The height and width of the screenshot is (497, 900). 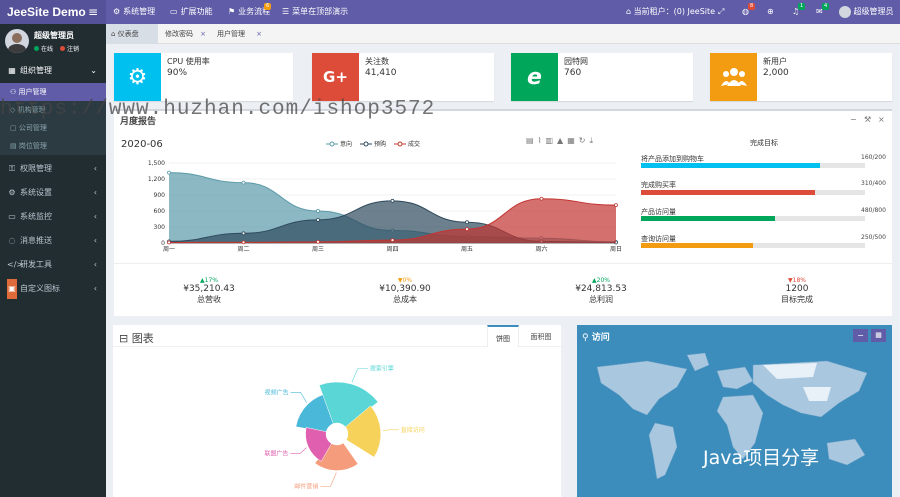 I want to click on sidebar-item-users: ⚇ 用户管理, so click(x=53, y=92).